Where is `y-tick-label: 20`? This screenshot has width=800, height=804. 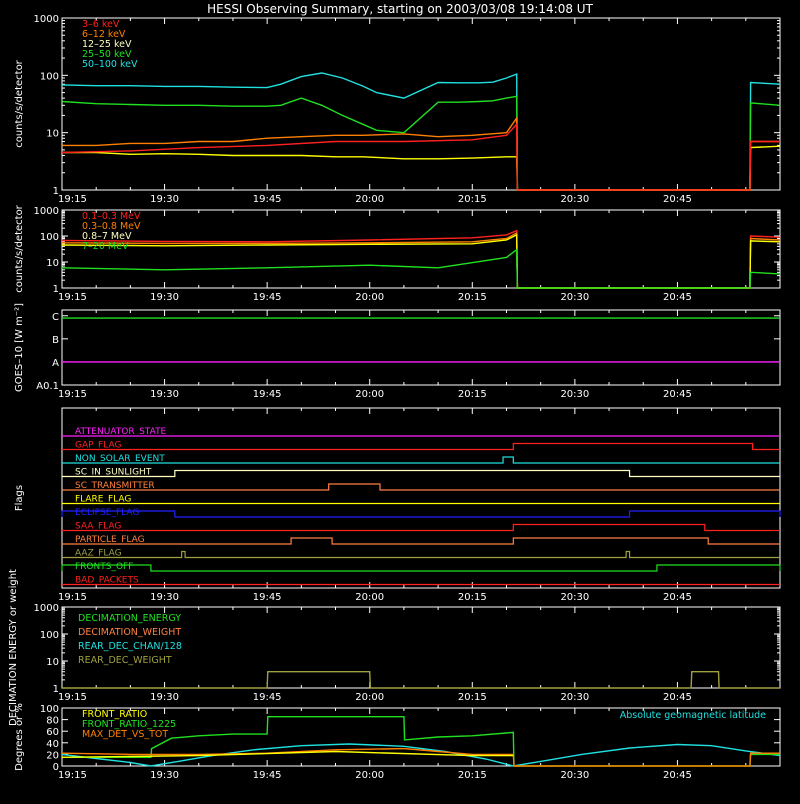 y-tick-label: 20 is located at coordinates (52, 755).